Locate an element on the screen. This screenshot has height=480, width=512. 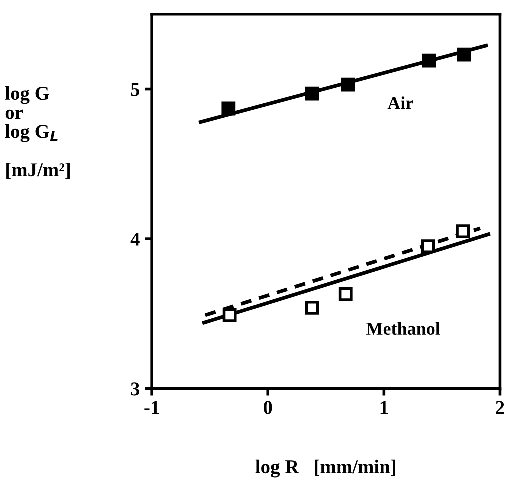
text: Methanol is located at coordinates (403, 329).